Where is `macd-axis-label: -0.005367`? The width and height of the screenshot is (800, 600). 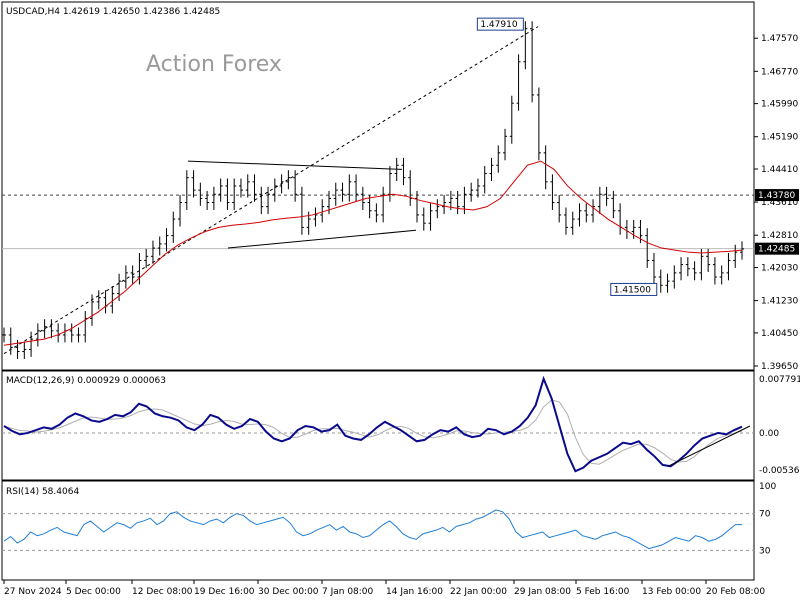 macd-axis-label: -0.005367 is located at coordinates (779, 471).